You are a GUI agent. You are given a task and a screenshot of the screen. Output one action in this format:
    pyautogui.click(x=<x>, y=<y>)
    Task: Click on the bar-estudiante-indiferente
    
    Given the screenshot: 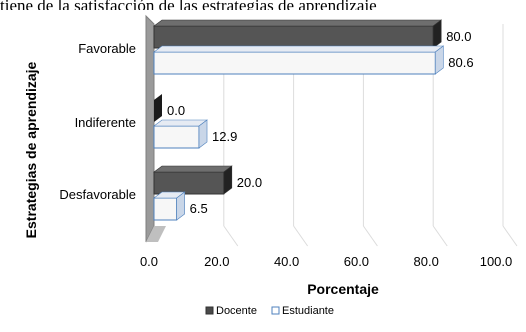 What is the action you would take?
    pyautogui.click(x=176, y=137)
    